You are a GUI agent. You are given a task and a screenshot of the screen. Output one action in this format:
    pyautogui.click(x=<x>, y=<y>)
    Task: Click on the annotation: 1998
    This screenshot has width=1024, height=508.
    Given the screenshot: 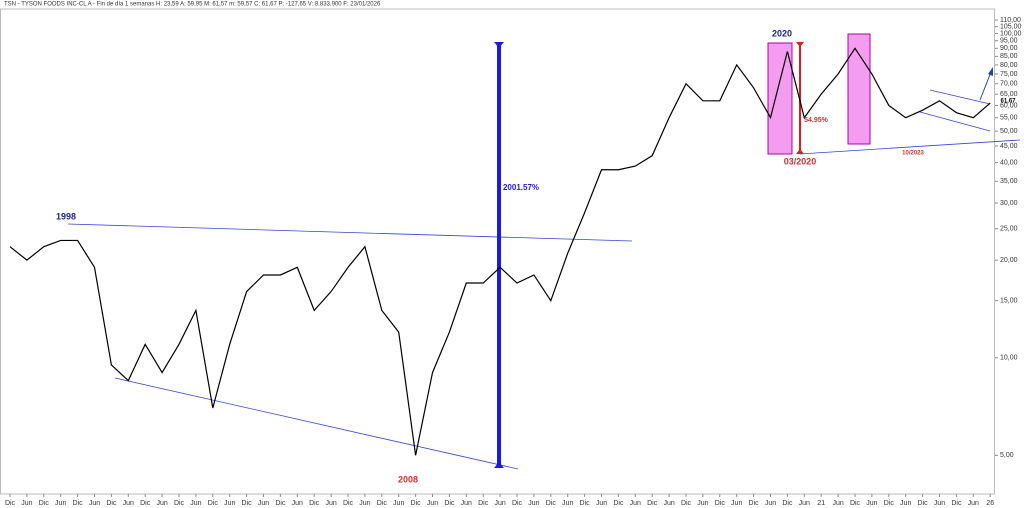 What is the action you would take?
    pyautogui.click(x=66, y=216)
    